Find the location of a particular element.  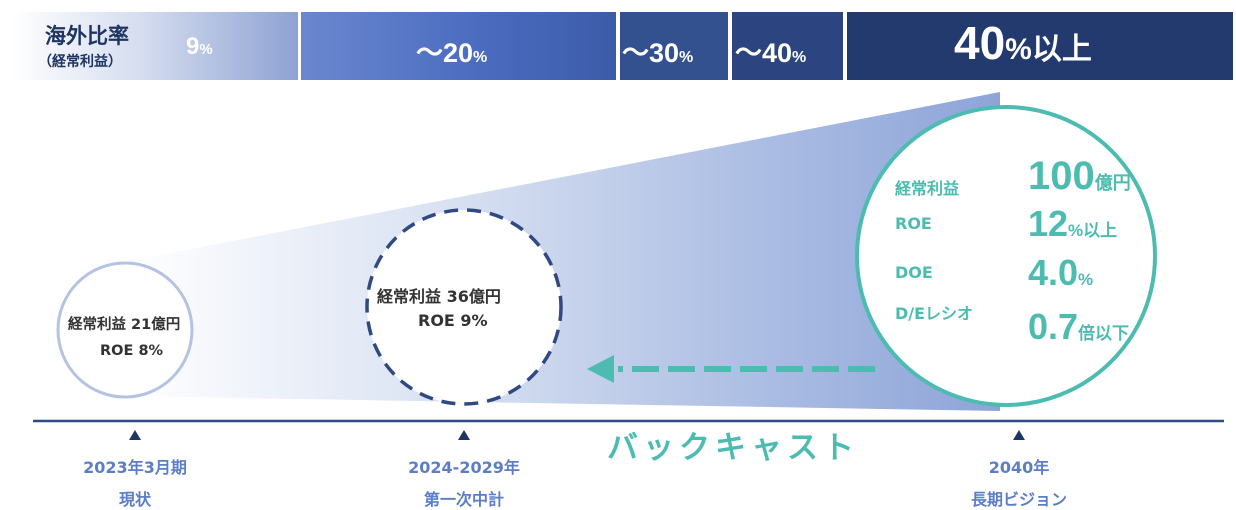

plan-profit: 経常利益 36億円 is located at coordinates (439, 296).